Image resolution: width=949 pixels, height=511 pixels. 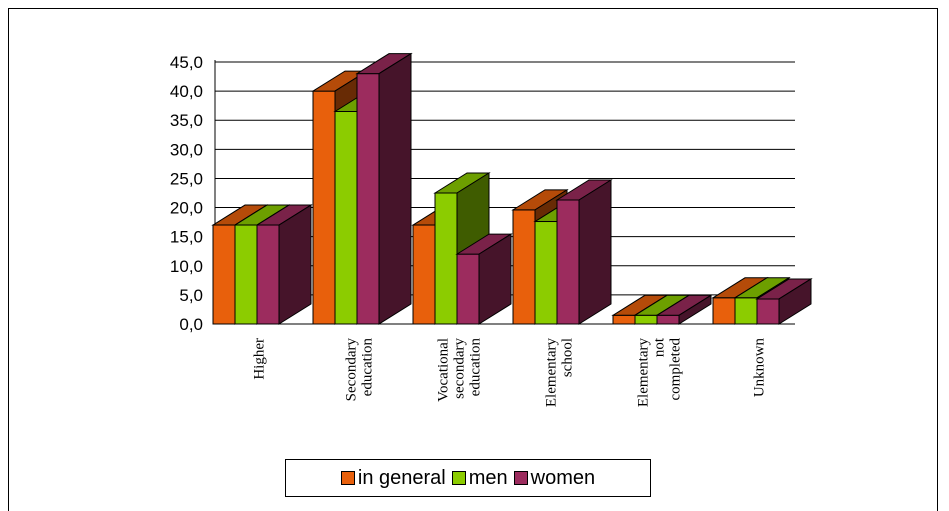 What do you see at coordinates (675, 369) in the screenshot?
I see `x-category-label: completed` at bounding box center [675, 369].